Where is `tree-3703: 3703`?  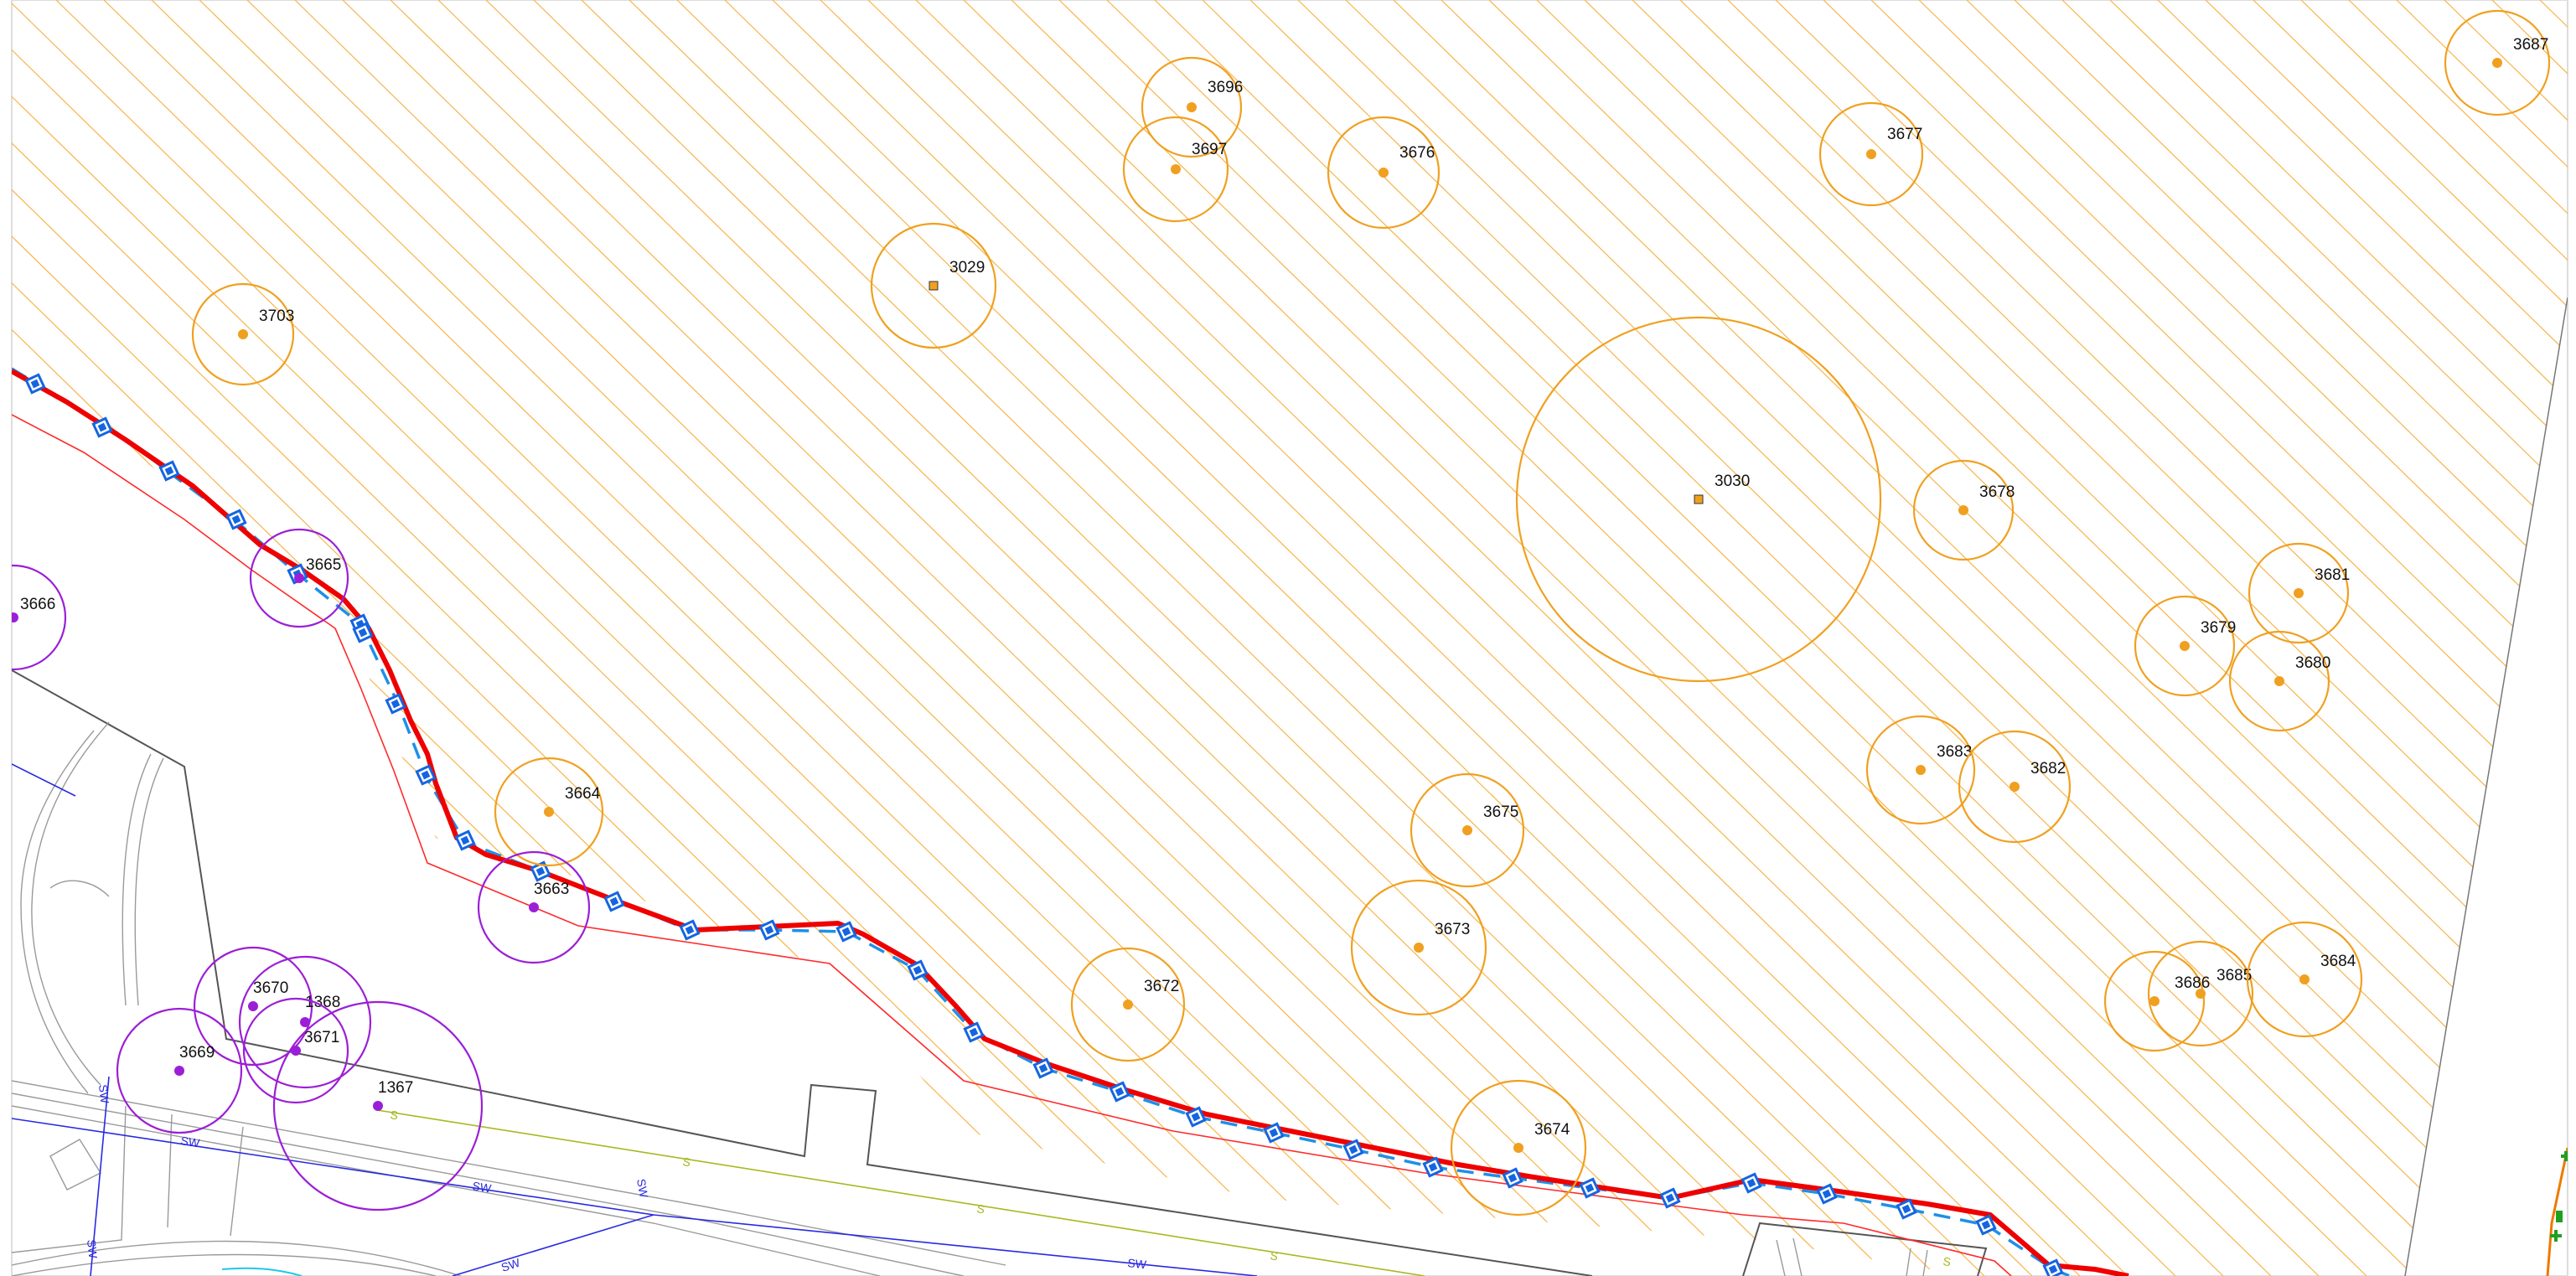 tree-3703: 3703 is located at coordinates (242, 334).